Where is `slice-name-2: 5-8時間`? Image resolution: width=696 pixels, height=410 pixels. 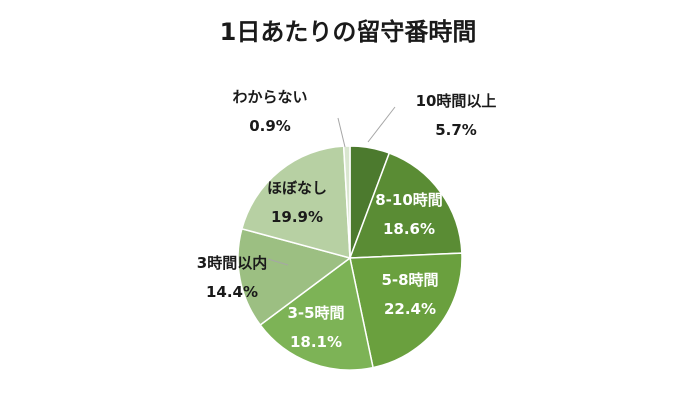 slice-name-2: 5-8時間 is located at coordinates (409, 280).